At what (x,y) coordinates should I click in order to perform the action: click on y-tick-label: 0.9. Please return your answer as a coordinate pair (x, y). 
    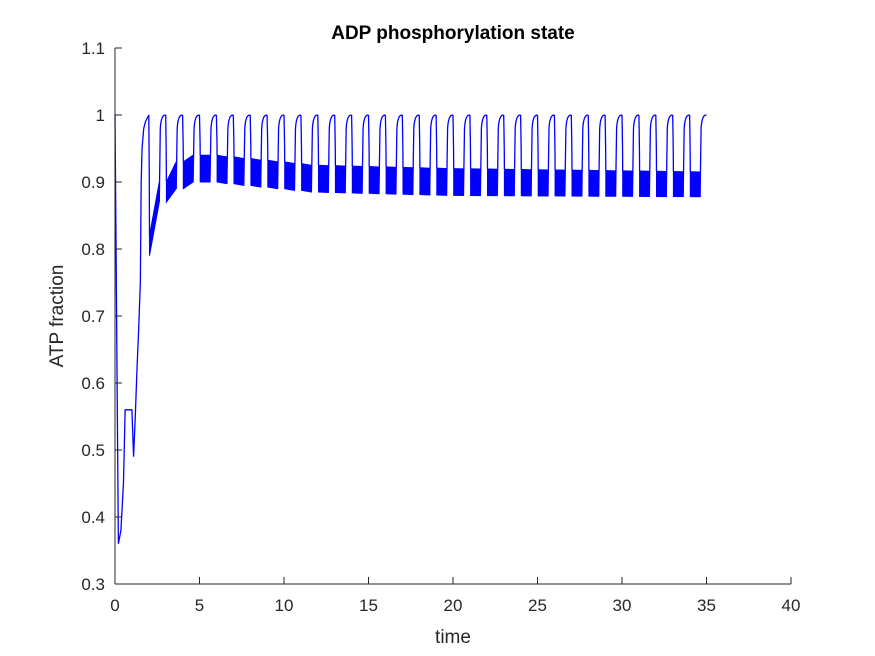
    Looking at the image, I should click on (93, 182).